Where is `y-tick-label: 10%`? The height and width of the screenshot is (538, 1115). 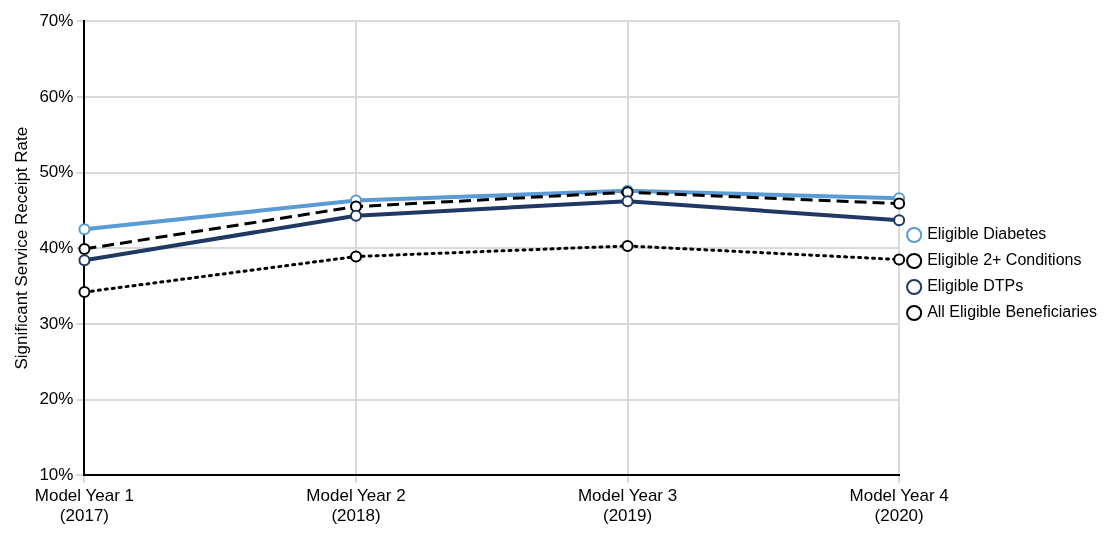 y-tick-label: 10% is located at coordinates (56, 474).